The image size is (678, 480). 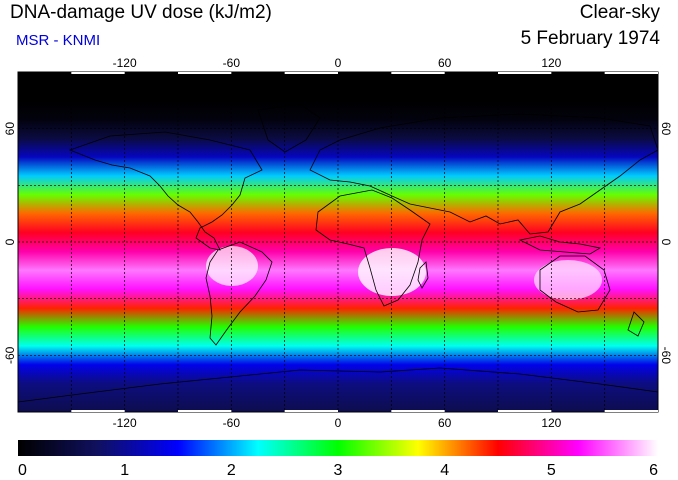 I want to click on australia-high-dose-patch, so click(x=568, y=280).